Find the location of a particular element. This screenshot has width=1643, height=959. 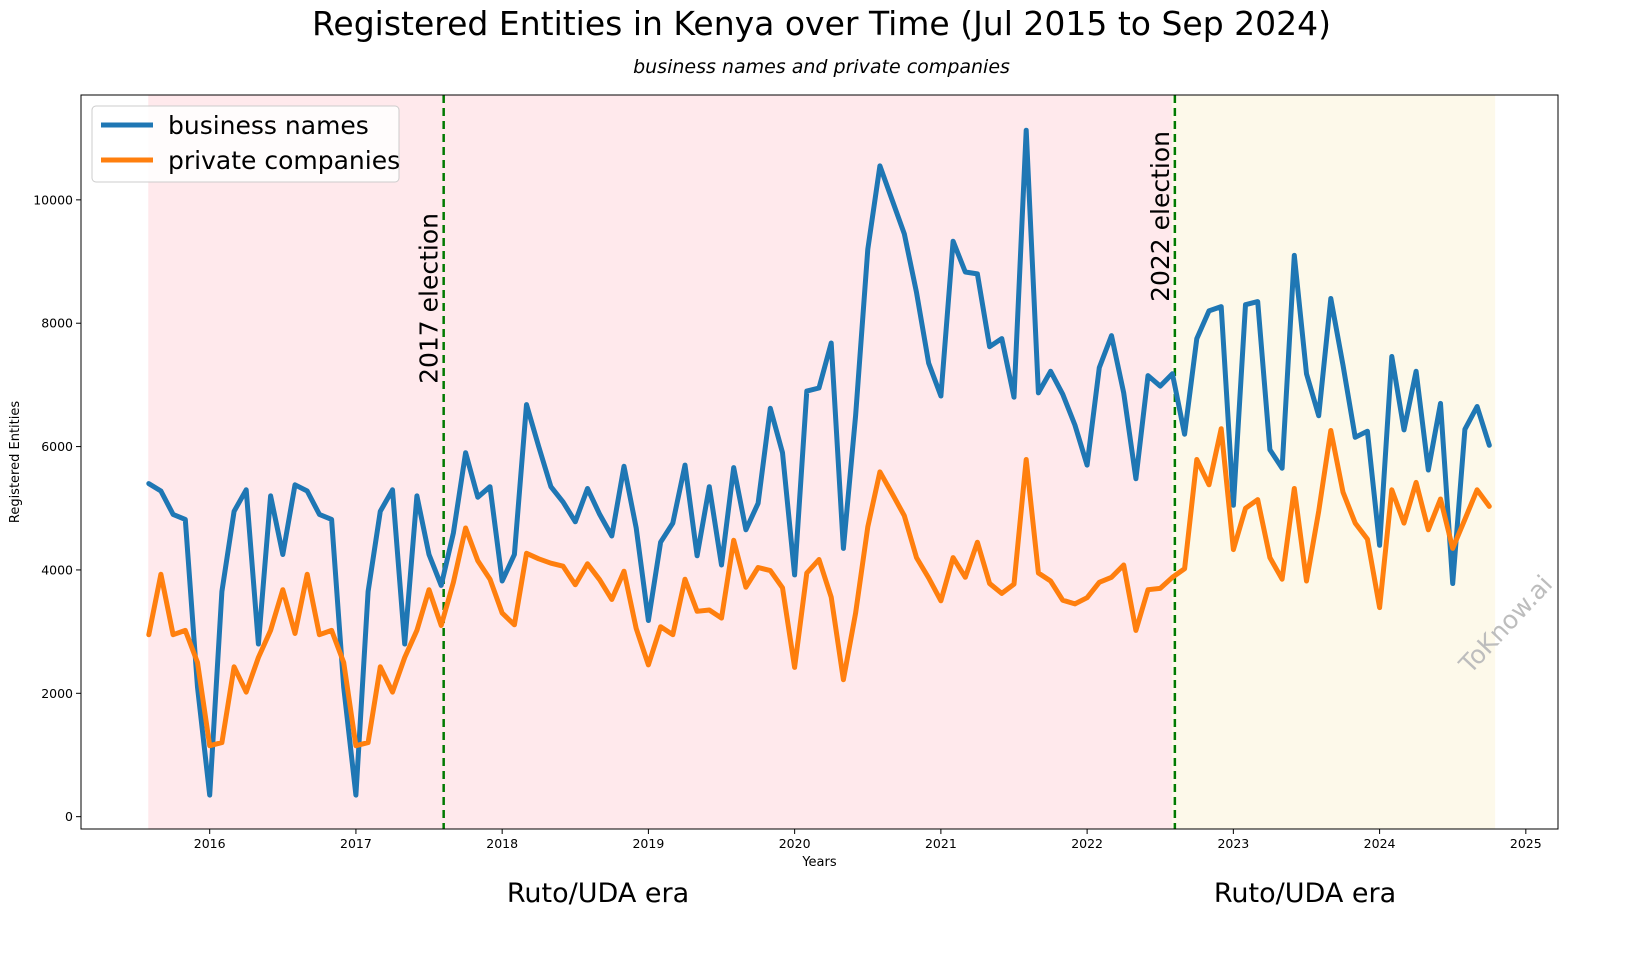

x-tick-label-2021: 2021 is located at coordinates (941, 843).